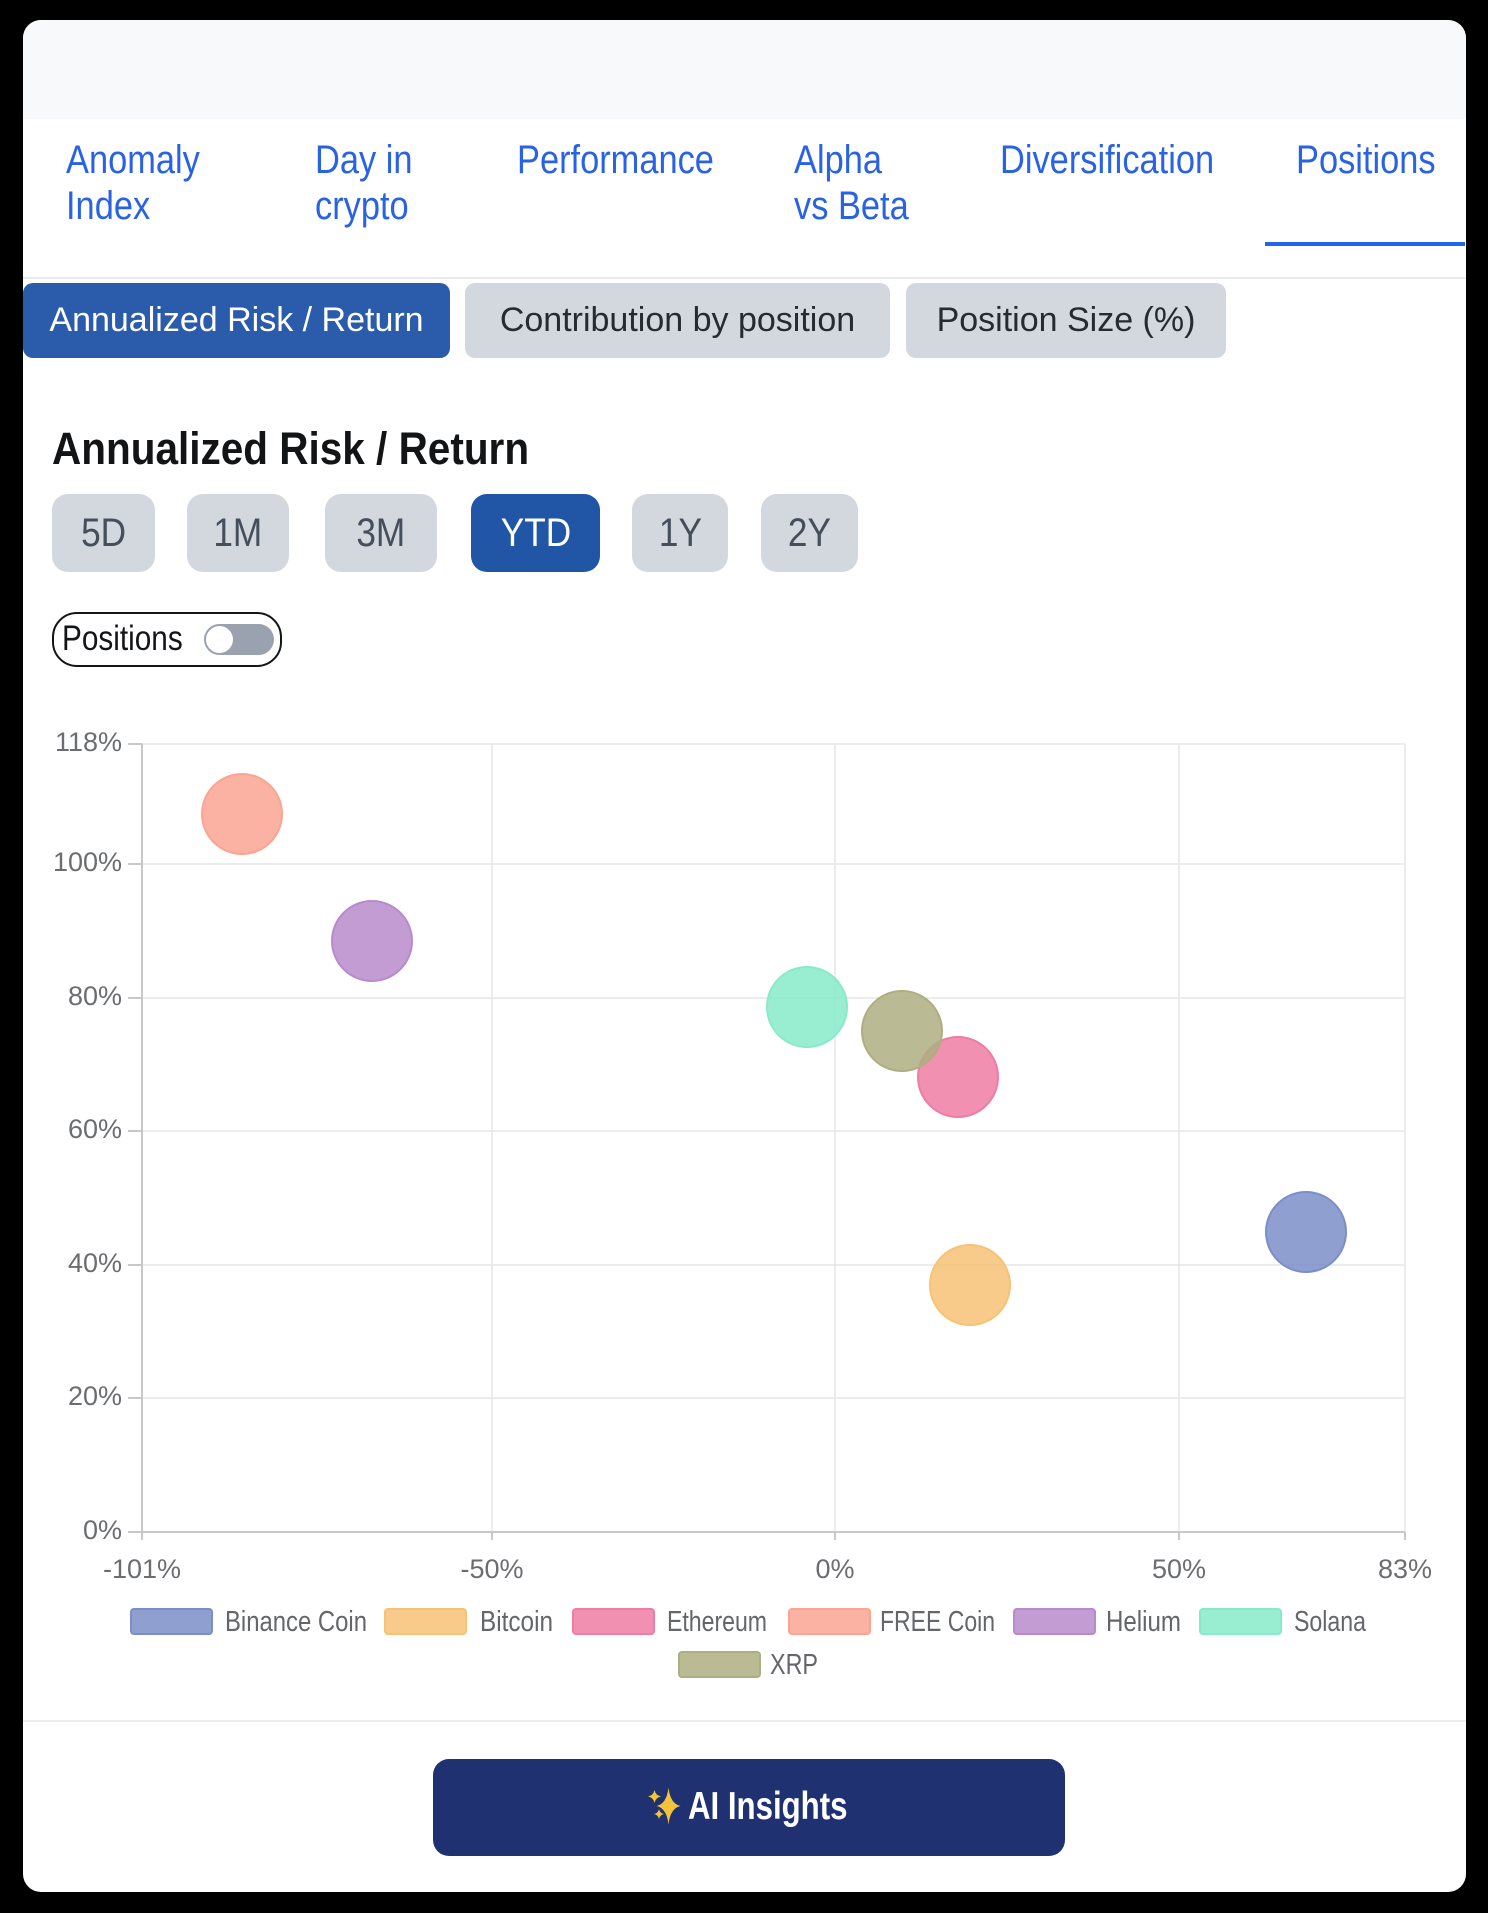 Image resolution: width=1488 pixels, height=1913 pixels. What do you see at coordinates (794, 1665) in the screenshot?
I see `svg-text: XRP` at bounding box center [794, 1665].